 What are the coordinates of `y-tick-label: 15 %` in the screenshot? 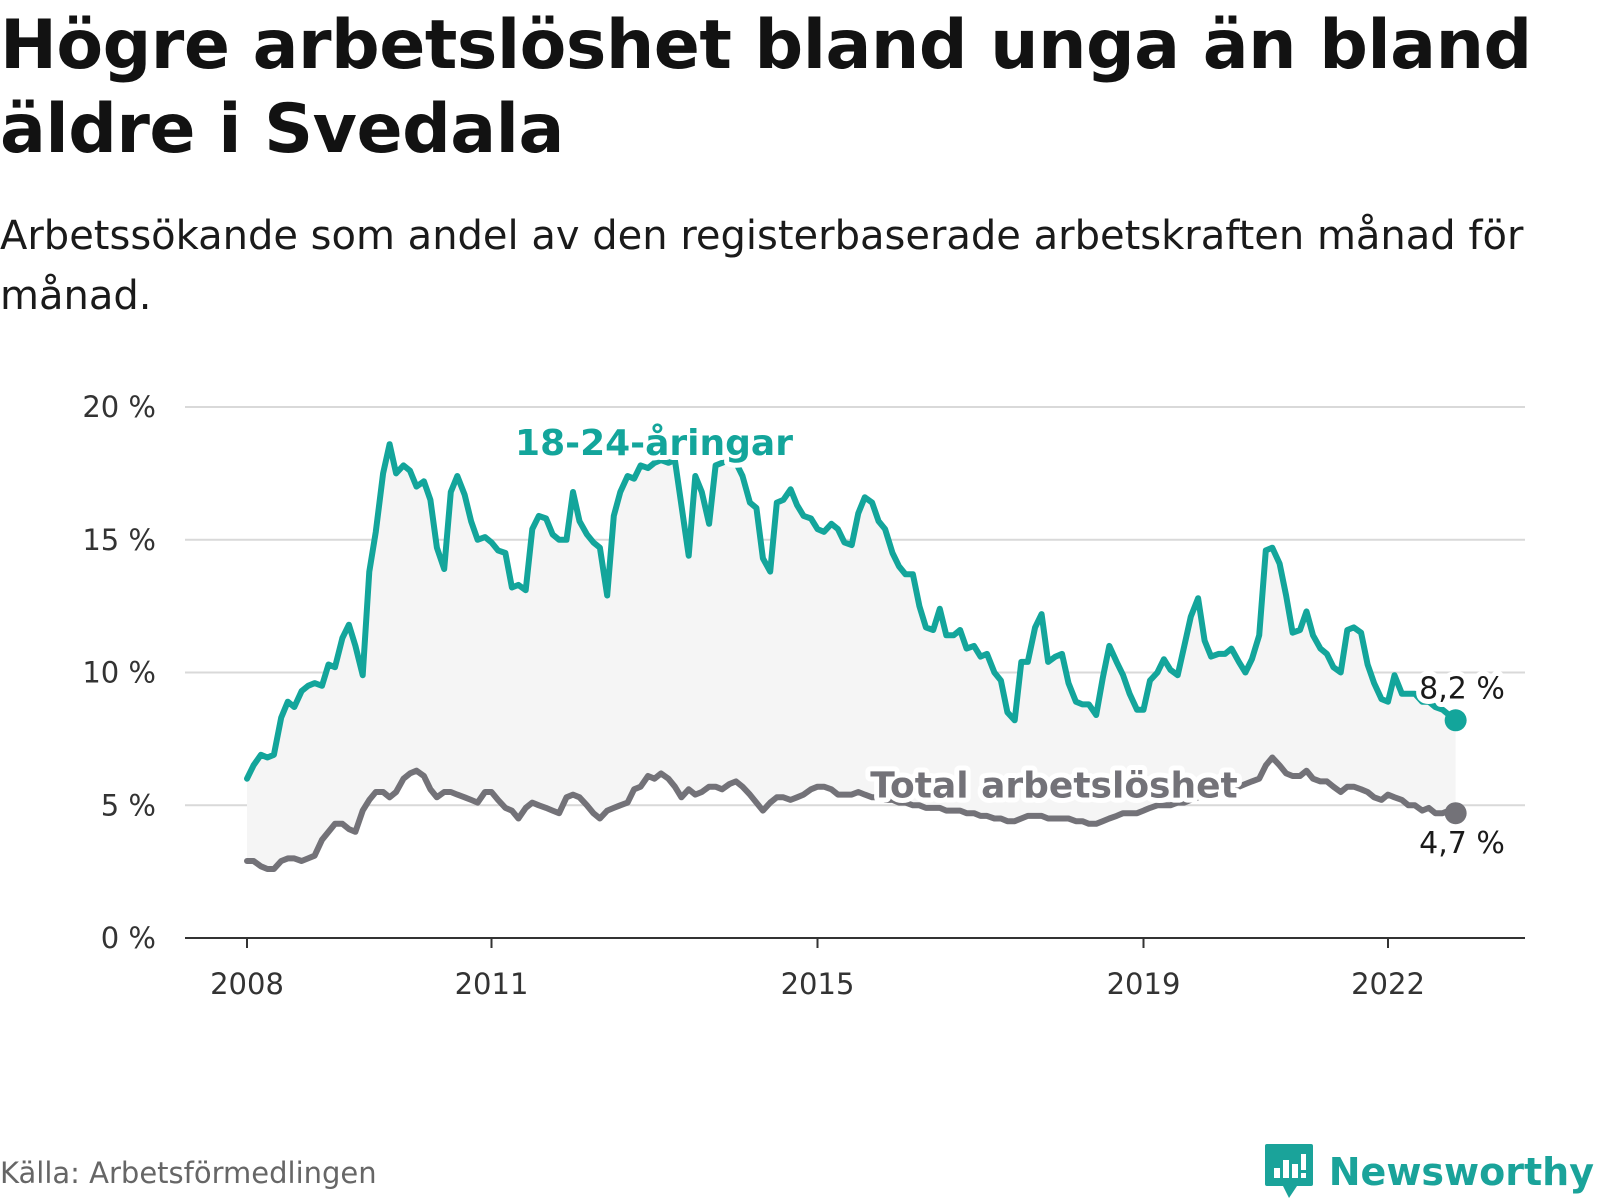 It's located at (119, 540).